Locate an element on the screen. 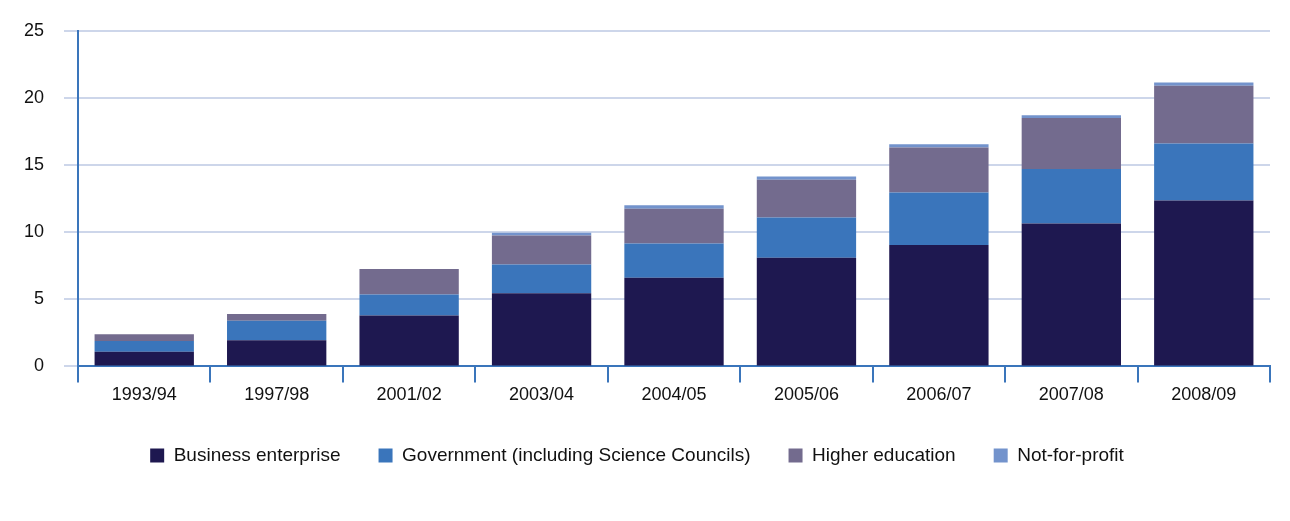 The image size is (1290, 521). x-tick-label: 2001/02 is located at coordinates (409, 394).